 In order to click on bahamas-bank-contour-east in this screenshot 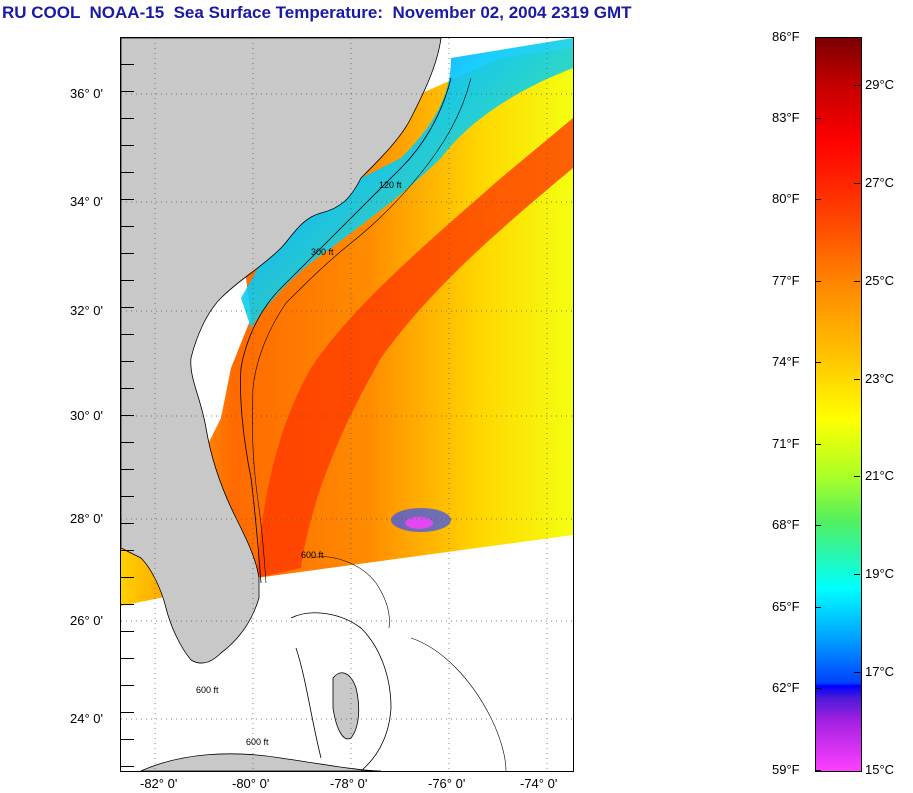, I will do `click(408, 663)`.